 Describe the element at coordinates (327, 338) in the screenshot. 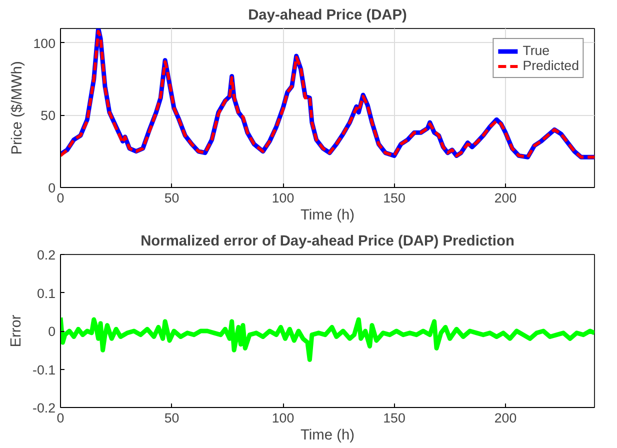

I see `line-series` at that location.